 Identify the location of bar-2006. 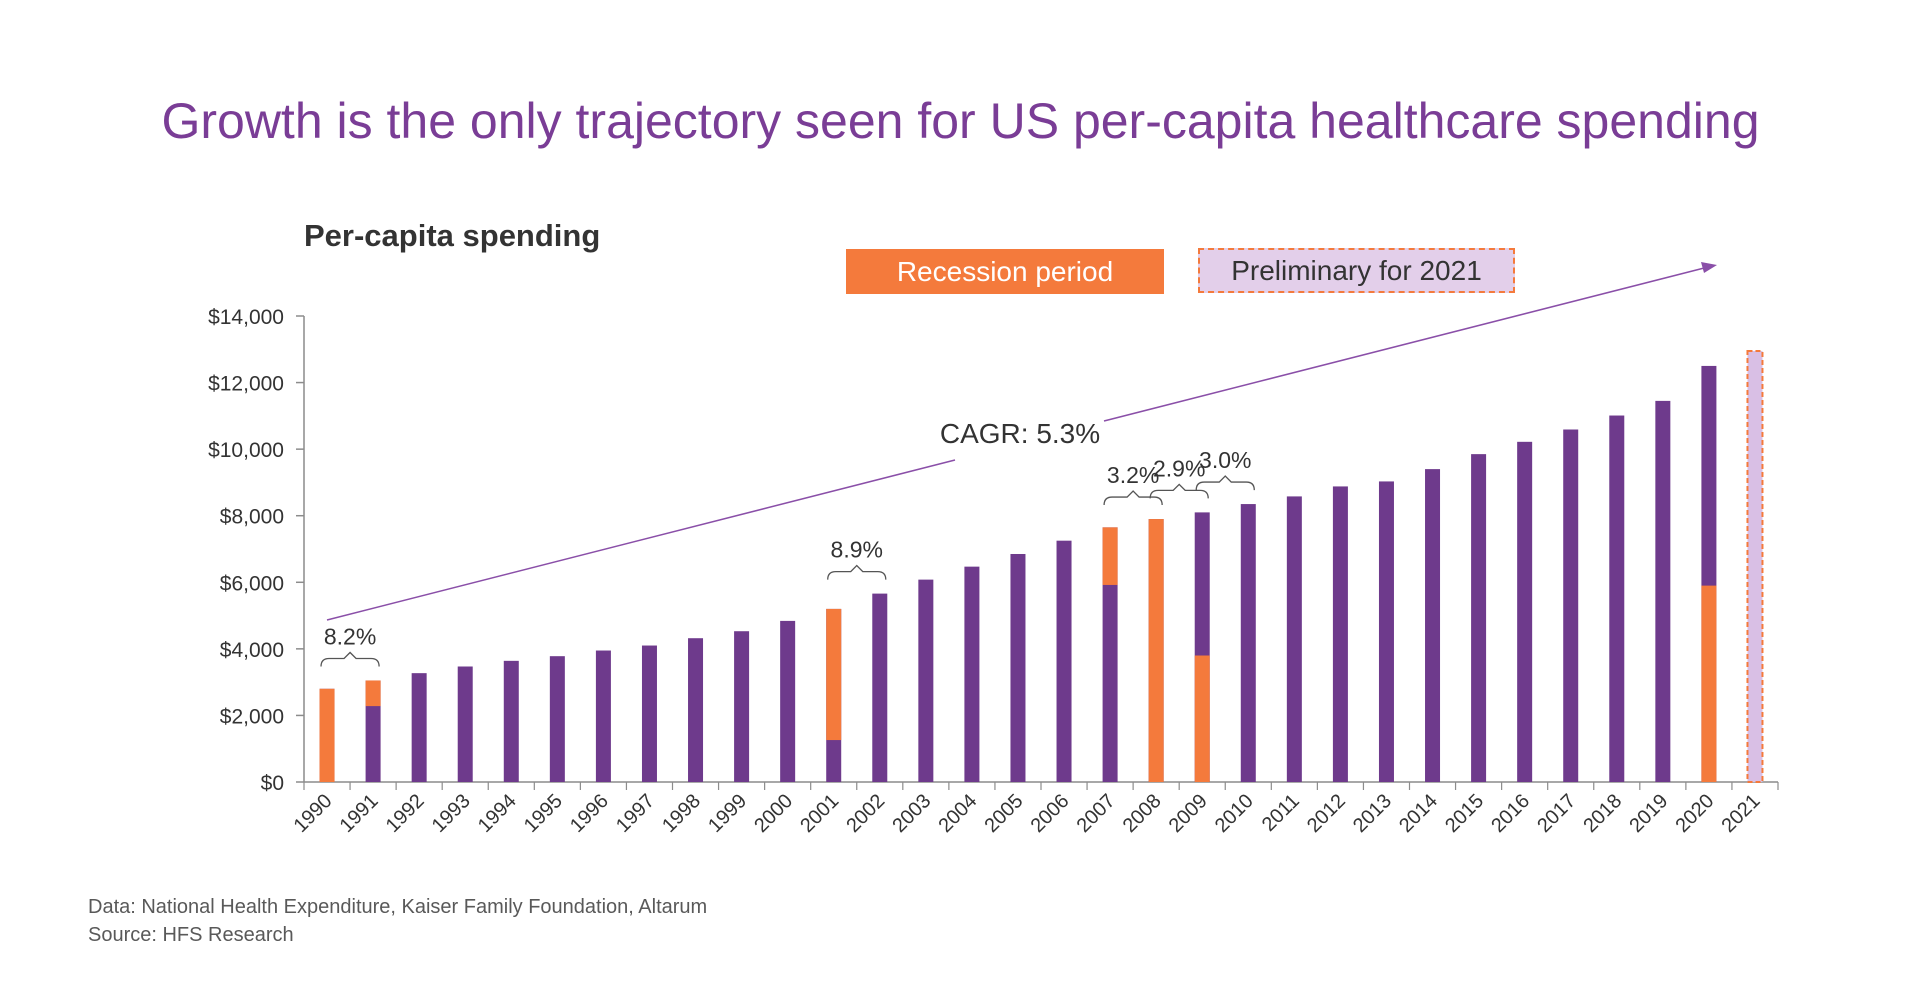
(1064, 661).